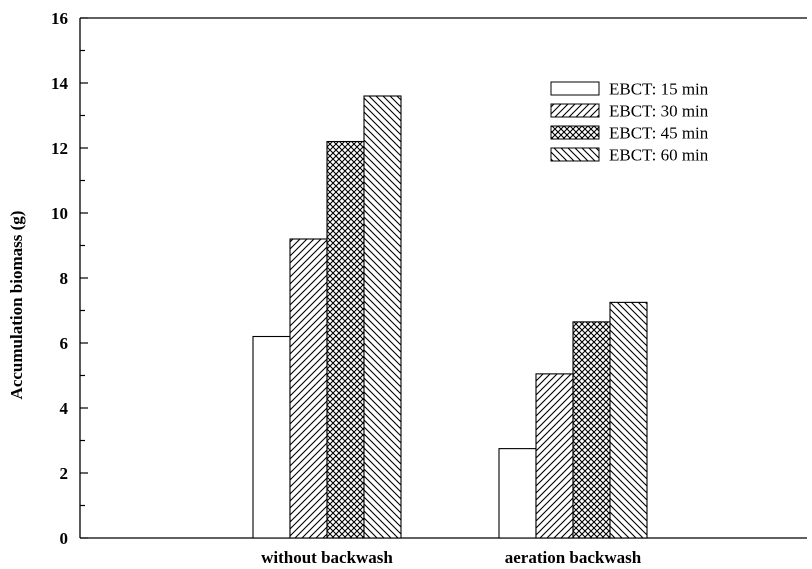 Image resolution: width=812 pixels, height=569 pixels. I want to click on x-axis-labels: without backwash aeration backwash, so click(451, 557).